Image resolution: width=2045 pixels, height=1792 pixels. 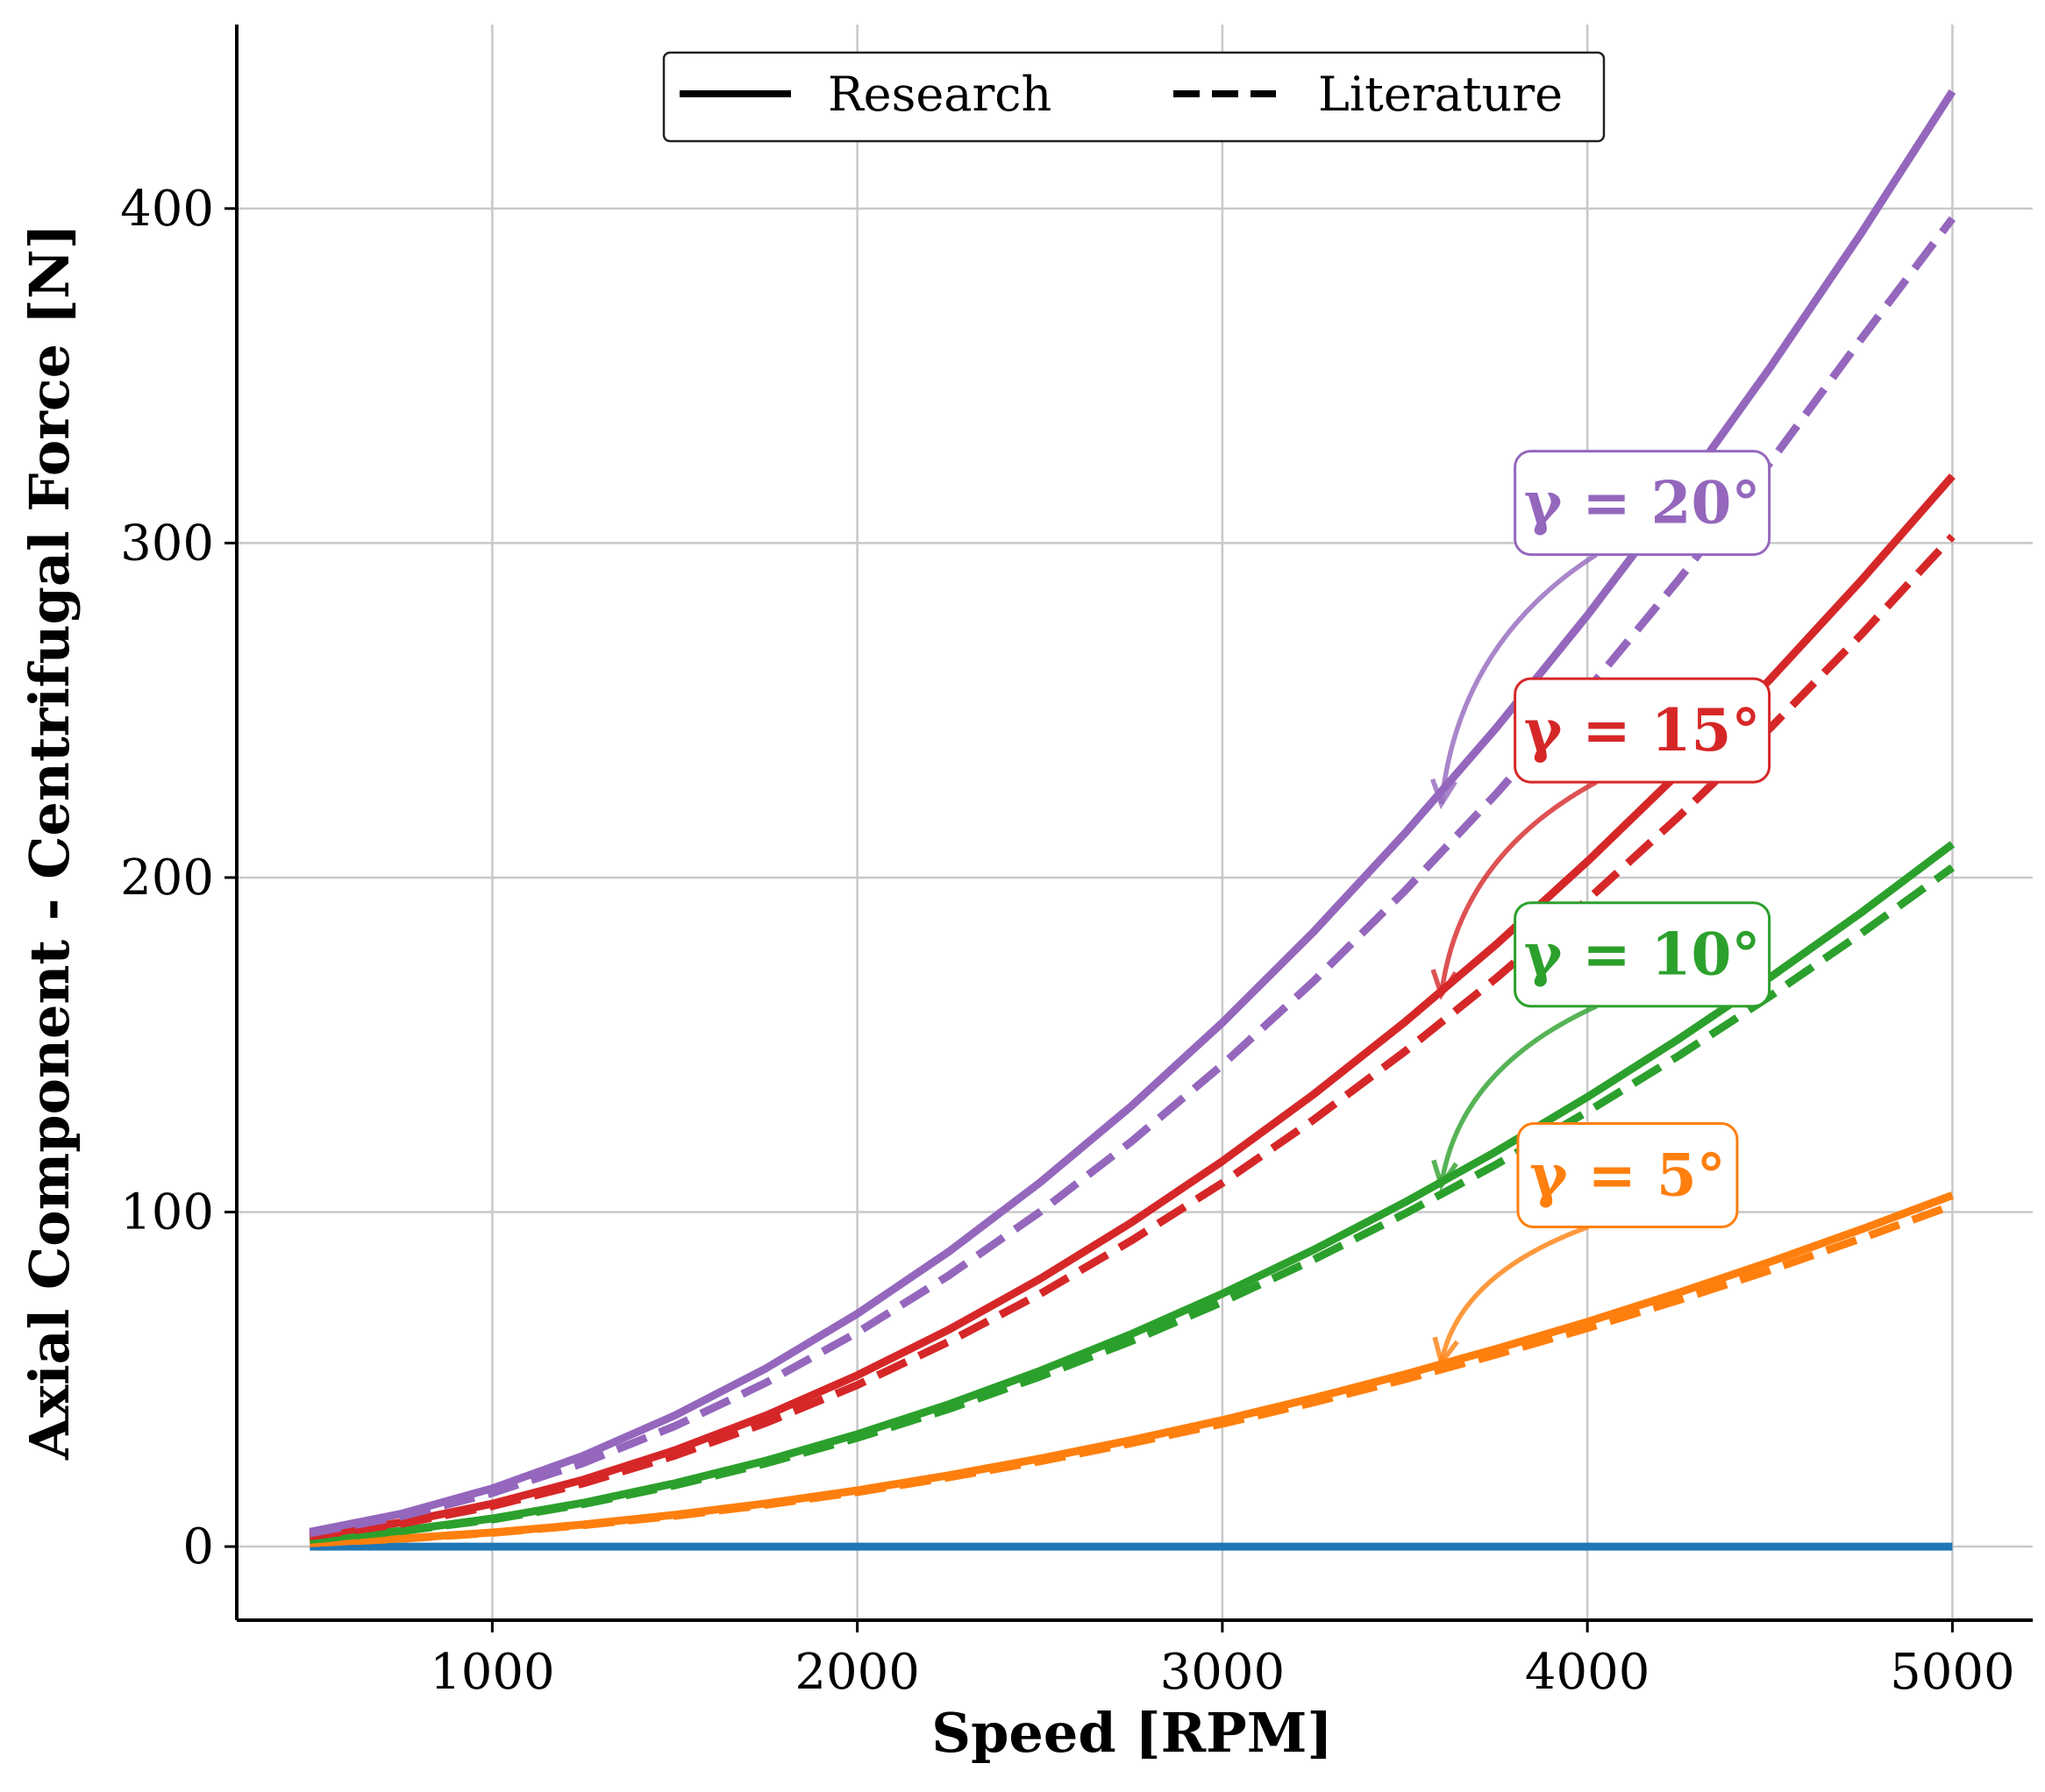 I want to click on x-tick-label: 1000, so click(x=492, y=1672).